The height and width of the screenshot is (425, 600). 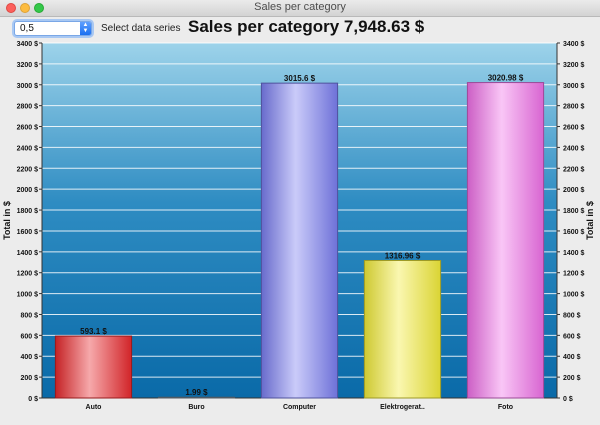 I want to click on title-bar: Sales per category, so click(x=300, y=8).